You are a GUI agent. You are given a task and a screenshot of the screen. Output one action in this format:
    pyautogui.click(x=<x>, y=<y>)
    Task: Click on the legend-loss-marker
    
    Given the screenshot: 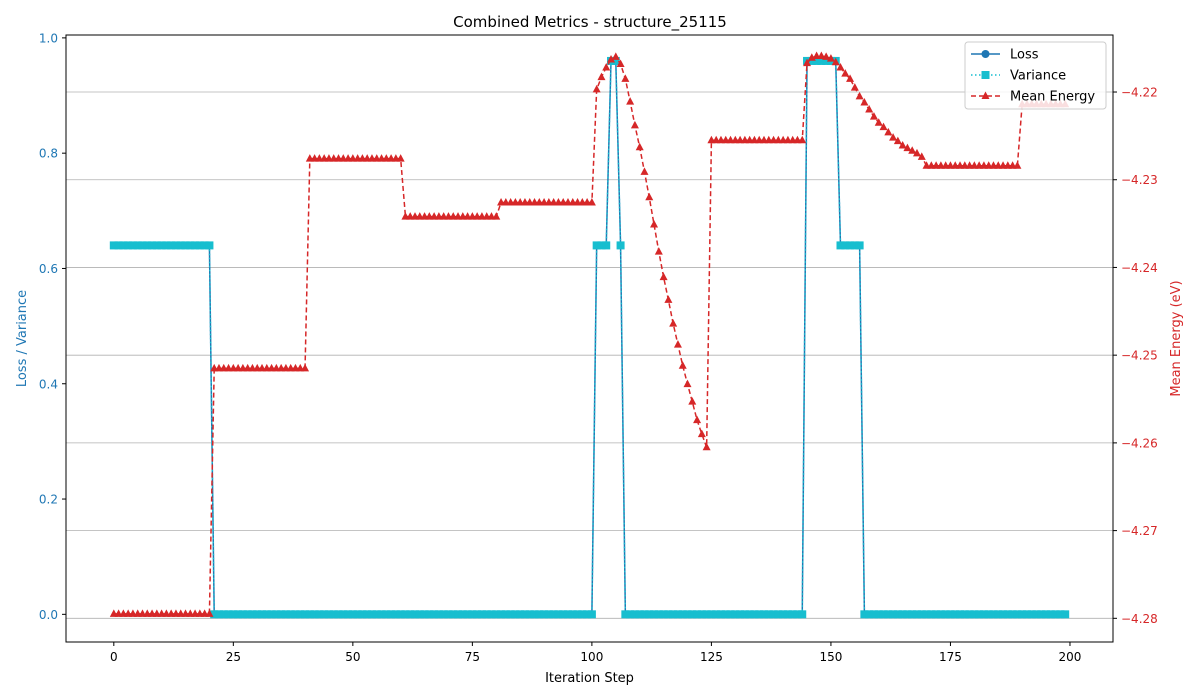 What is the action you would take?
    pyautogui.click(x=985, y=54)
    